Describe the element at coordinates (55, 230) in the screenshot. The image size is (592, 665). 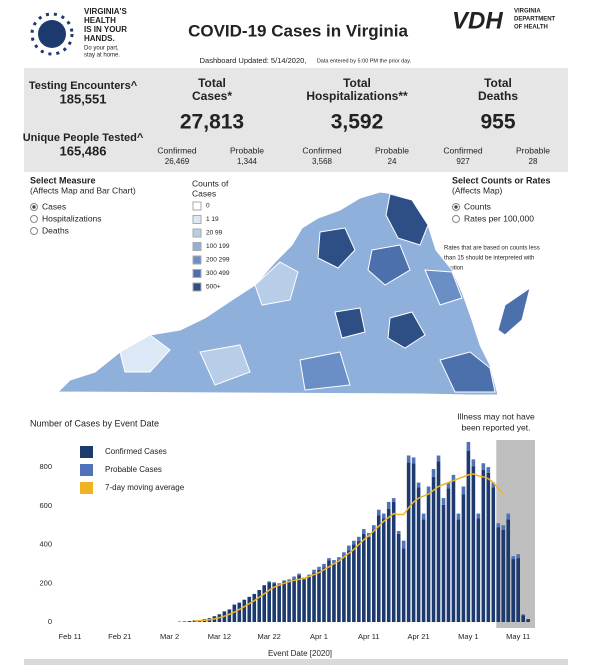
I see `radio-label: Deaths` at that location.